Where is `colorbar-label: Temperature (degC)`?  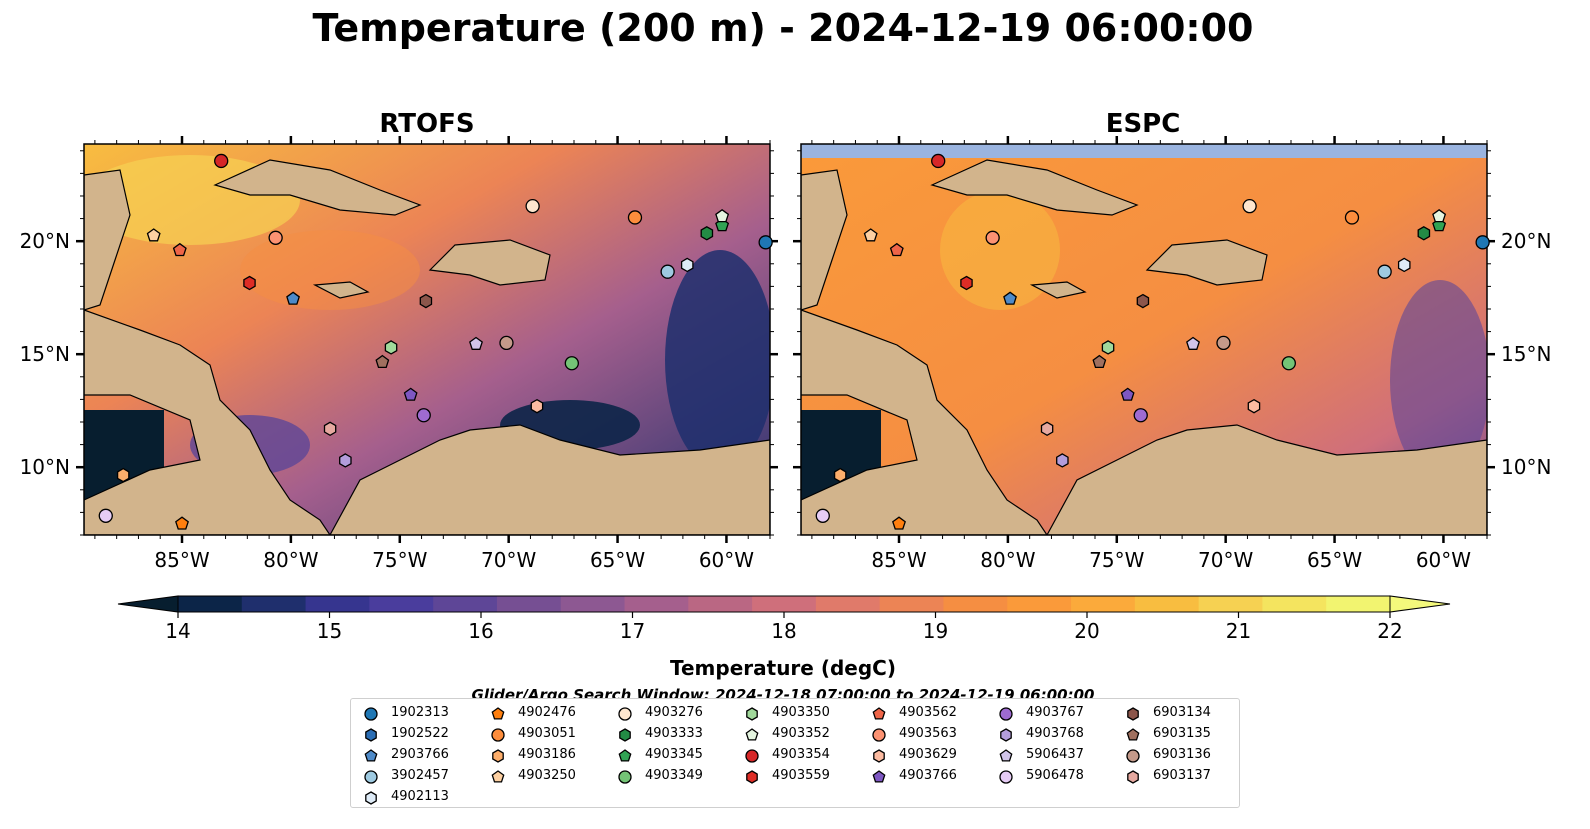
colorbar-label: Temperature (degC) is located at coordinates (783, 668).